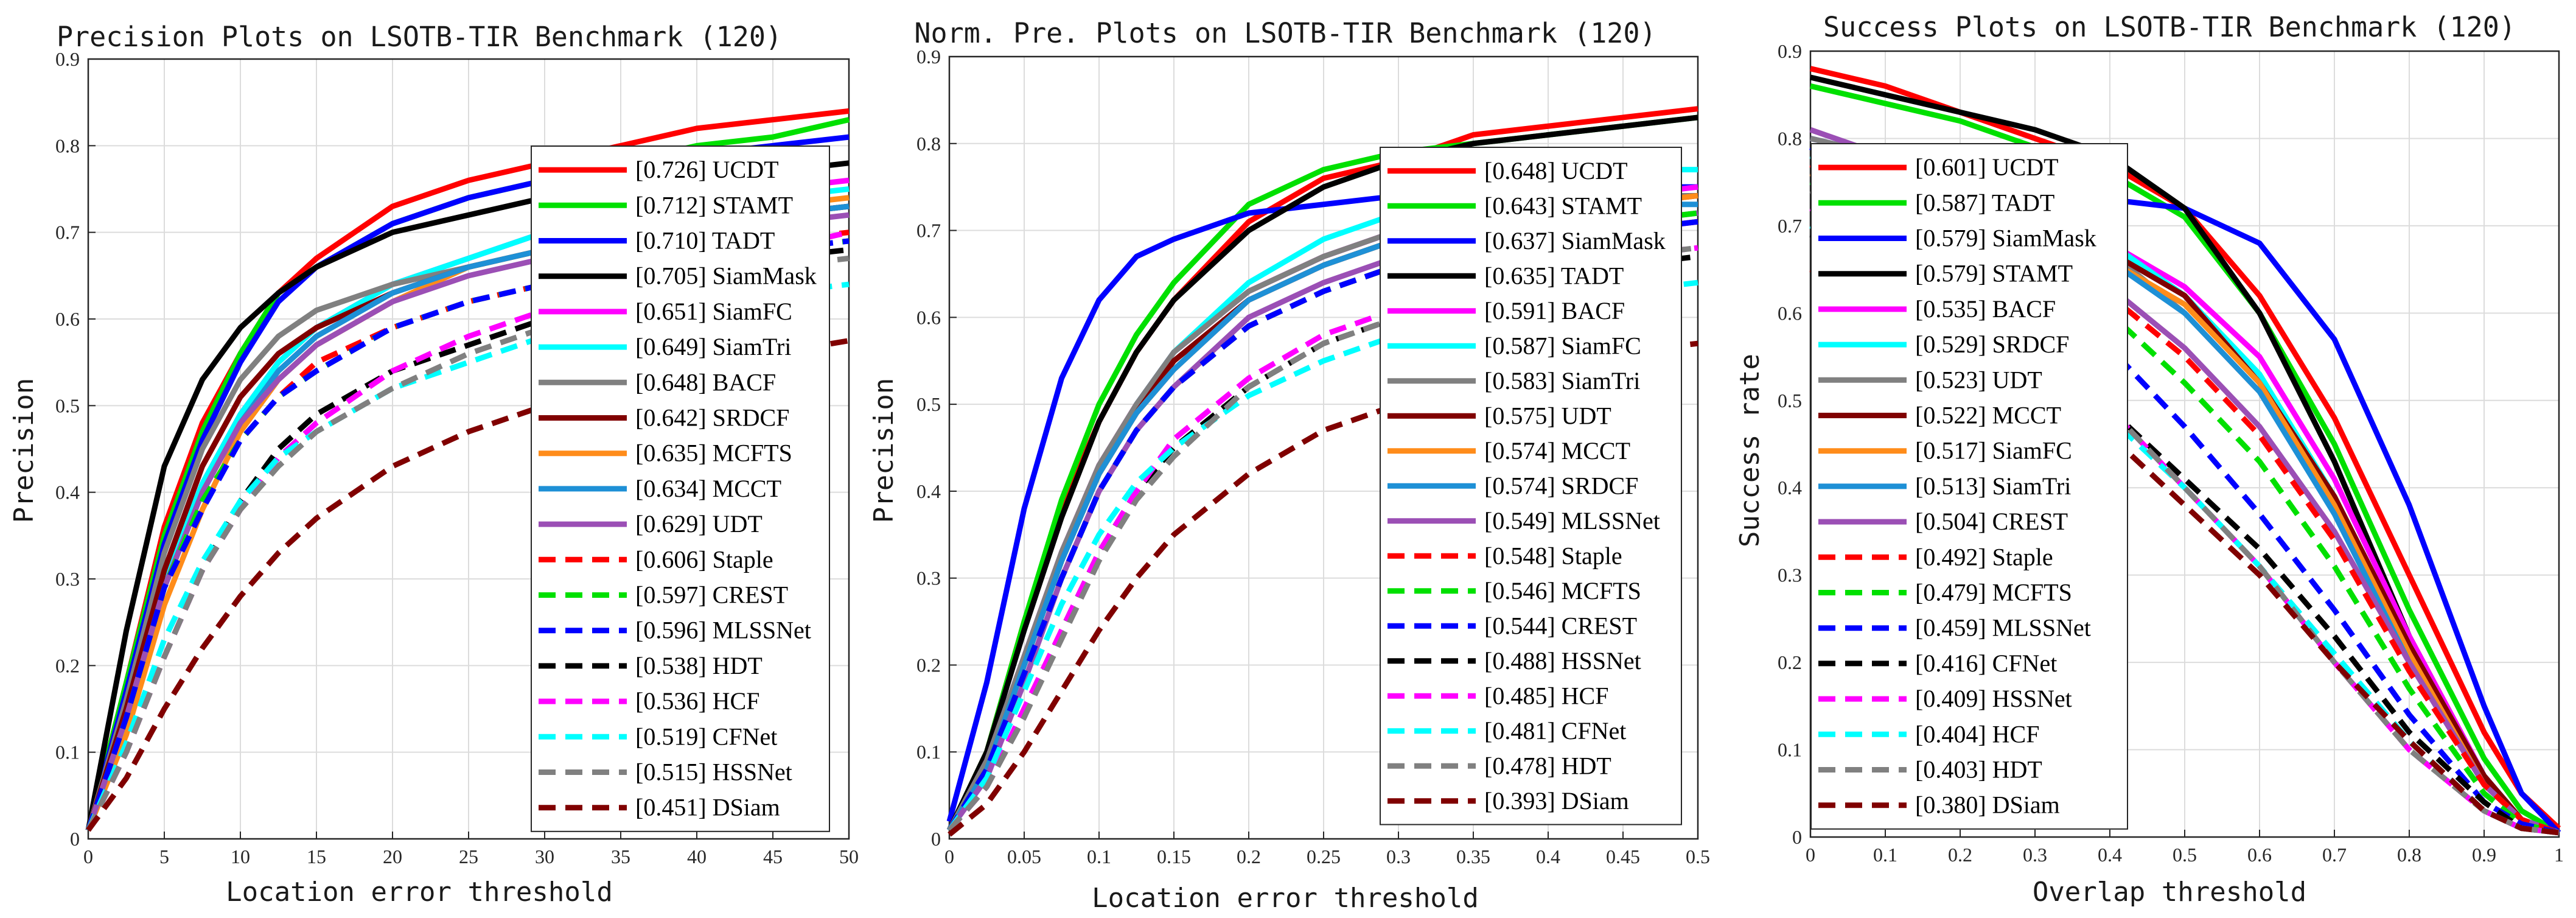 The image size is (2576, 918). What do you see at coordinates (1561, 485) in the screenshot?
I see `legend-entry-srdcf: [0.574] SRDCF` at bounding box center [1561, 485].